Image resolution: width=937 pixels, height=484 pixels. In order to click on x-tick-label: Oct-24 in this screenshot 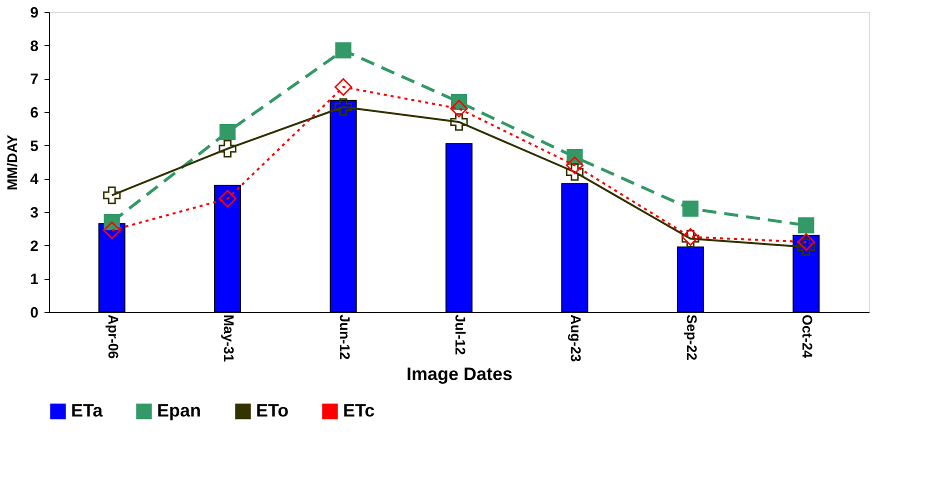, I will do `click(808, 336)`.